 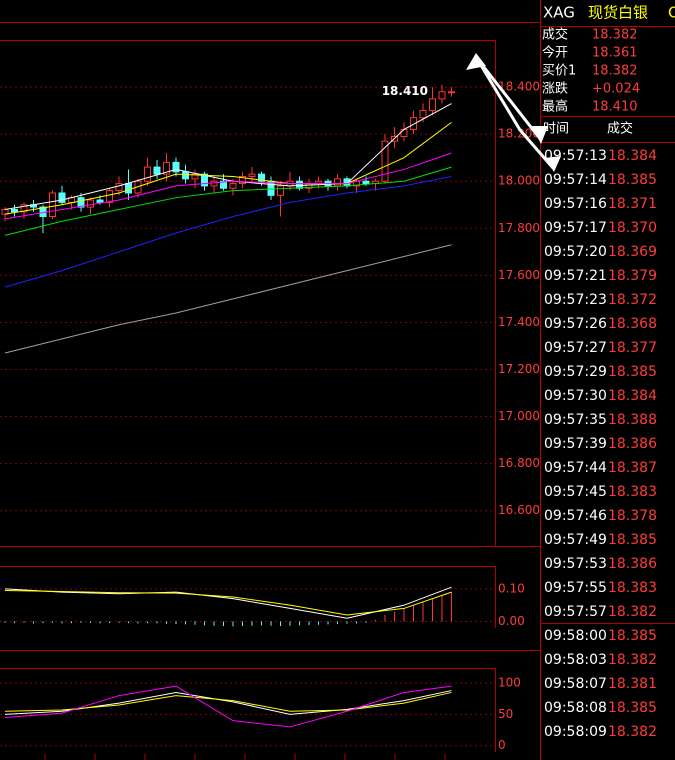 I want to click on y-tick-label: 17.600, so click(x=519, y=275).